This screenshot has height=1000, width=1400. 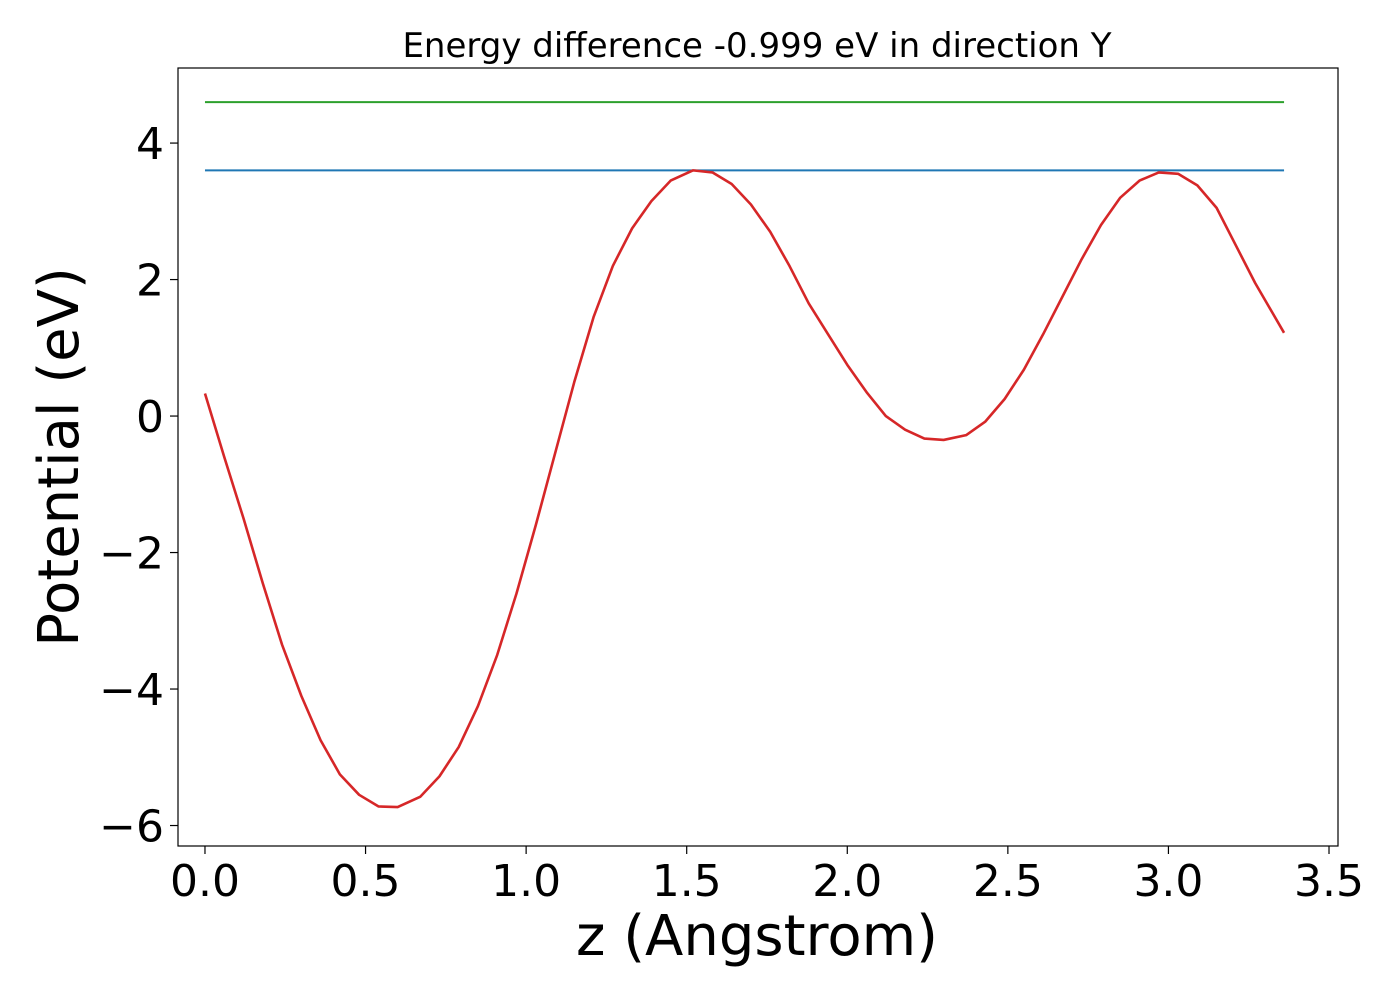 I want to click on y-tick-label: −6, so click(x=131, y=827).